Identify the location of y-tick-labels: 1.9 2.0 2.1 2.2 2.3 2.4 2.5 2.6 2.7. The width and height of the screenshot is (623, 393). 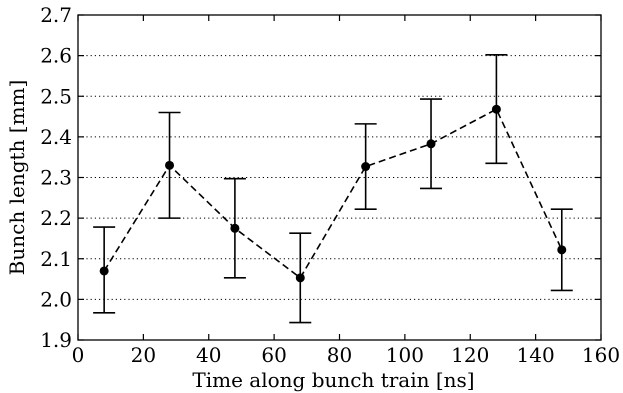
(56, 177).